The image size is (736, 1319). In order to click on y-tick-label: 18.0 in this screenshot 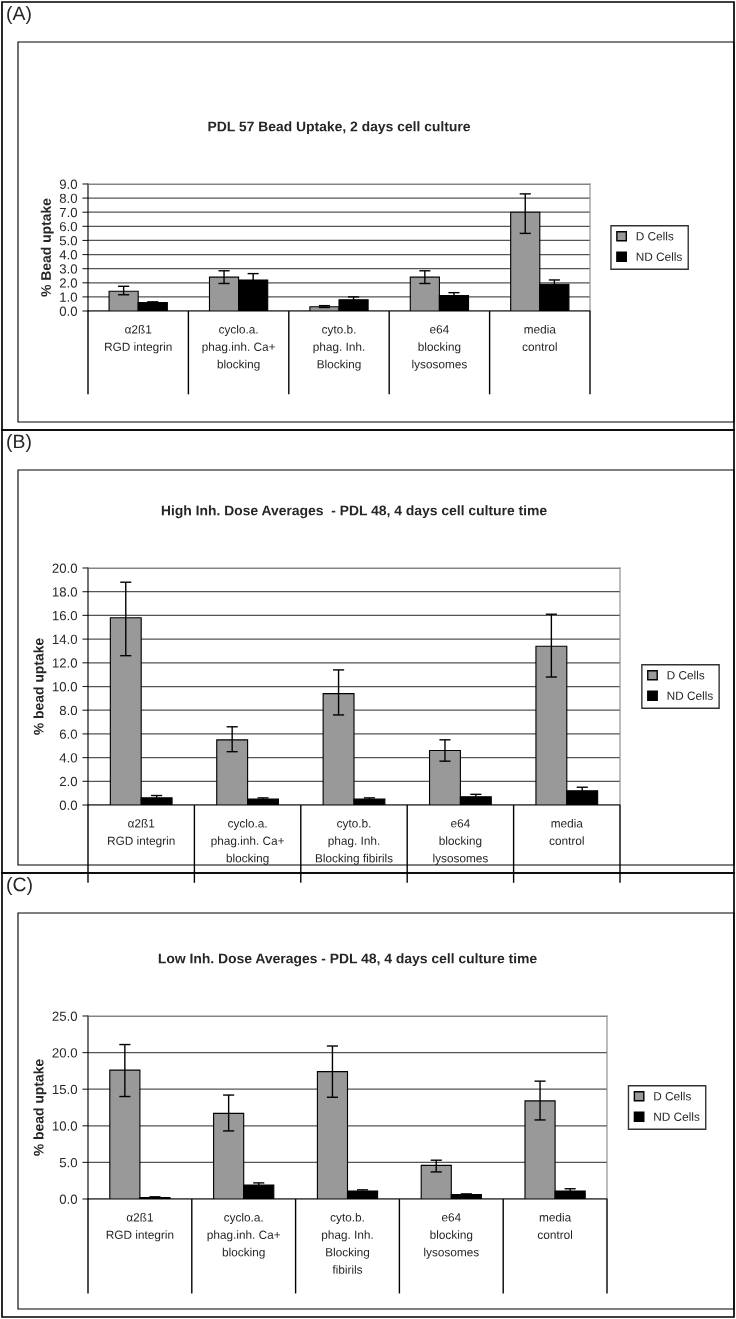, I will do `click(65, 592)`.